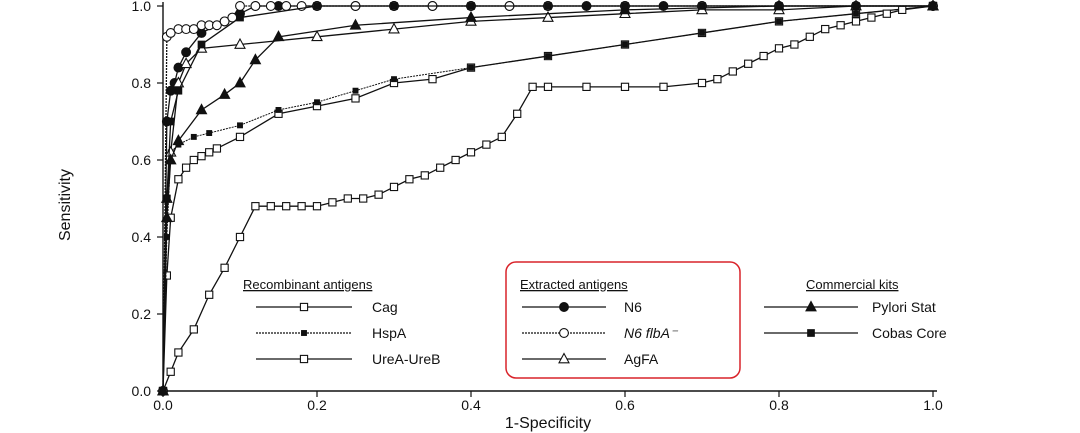 Image resolution: width=1080 pixels, height=433 pixels. I want to click on legend-entry-cobas-core: Cobas Core, so click(855, 333).